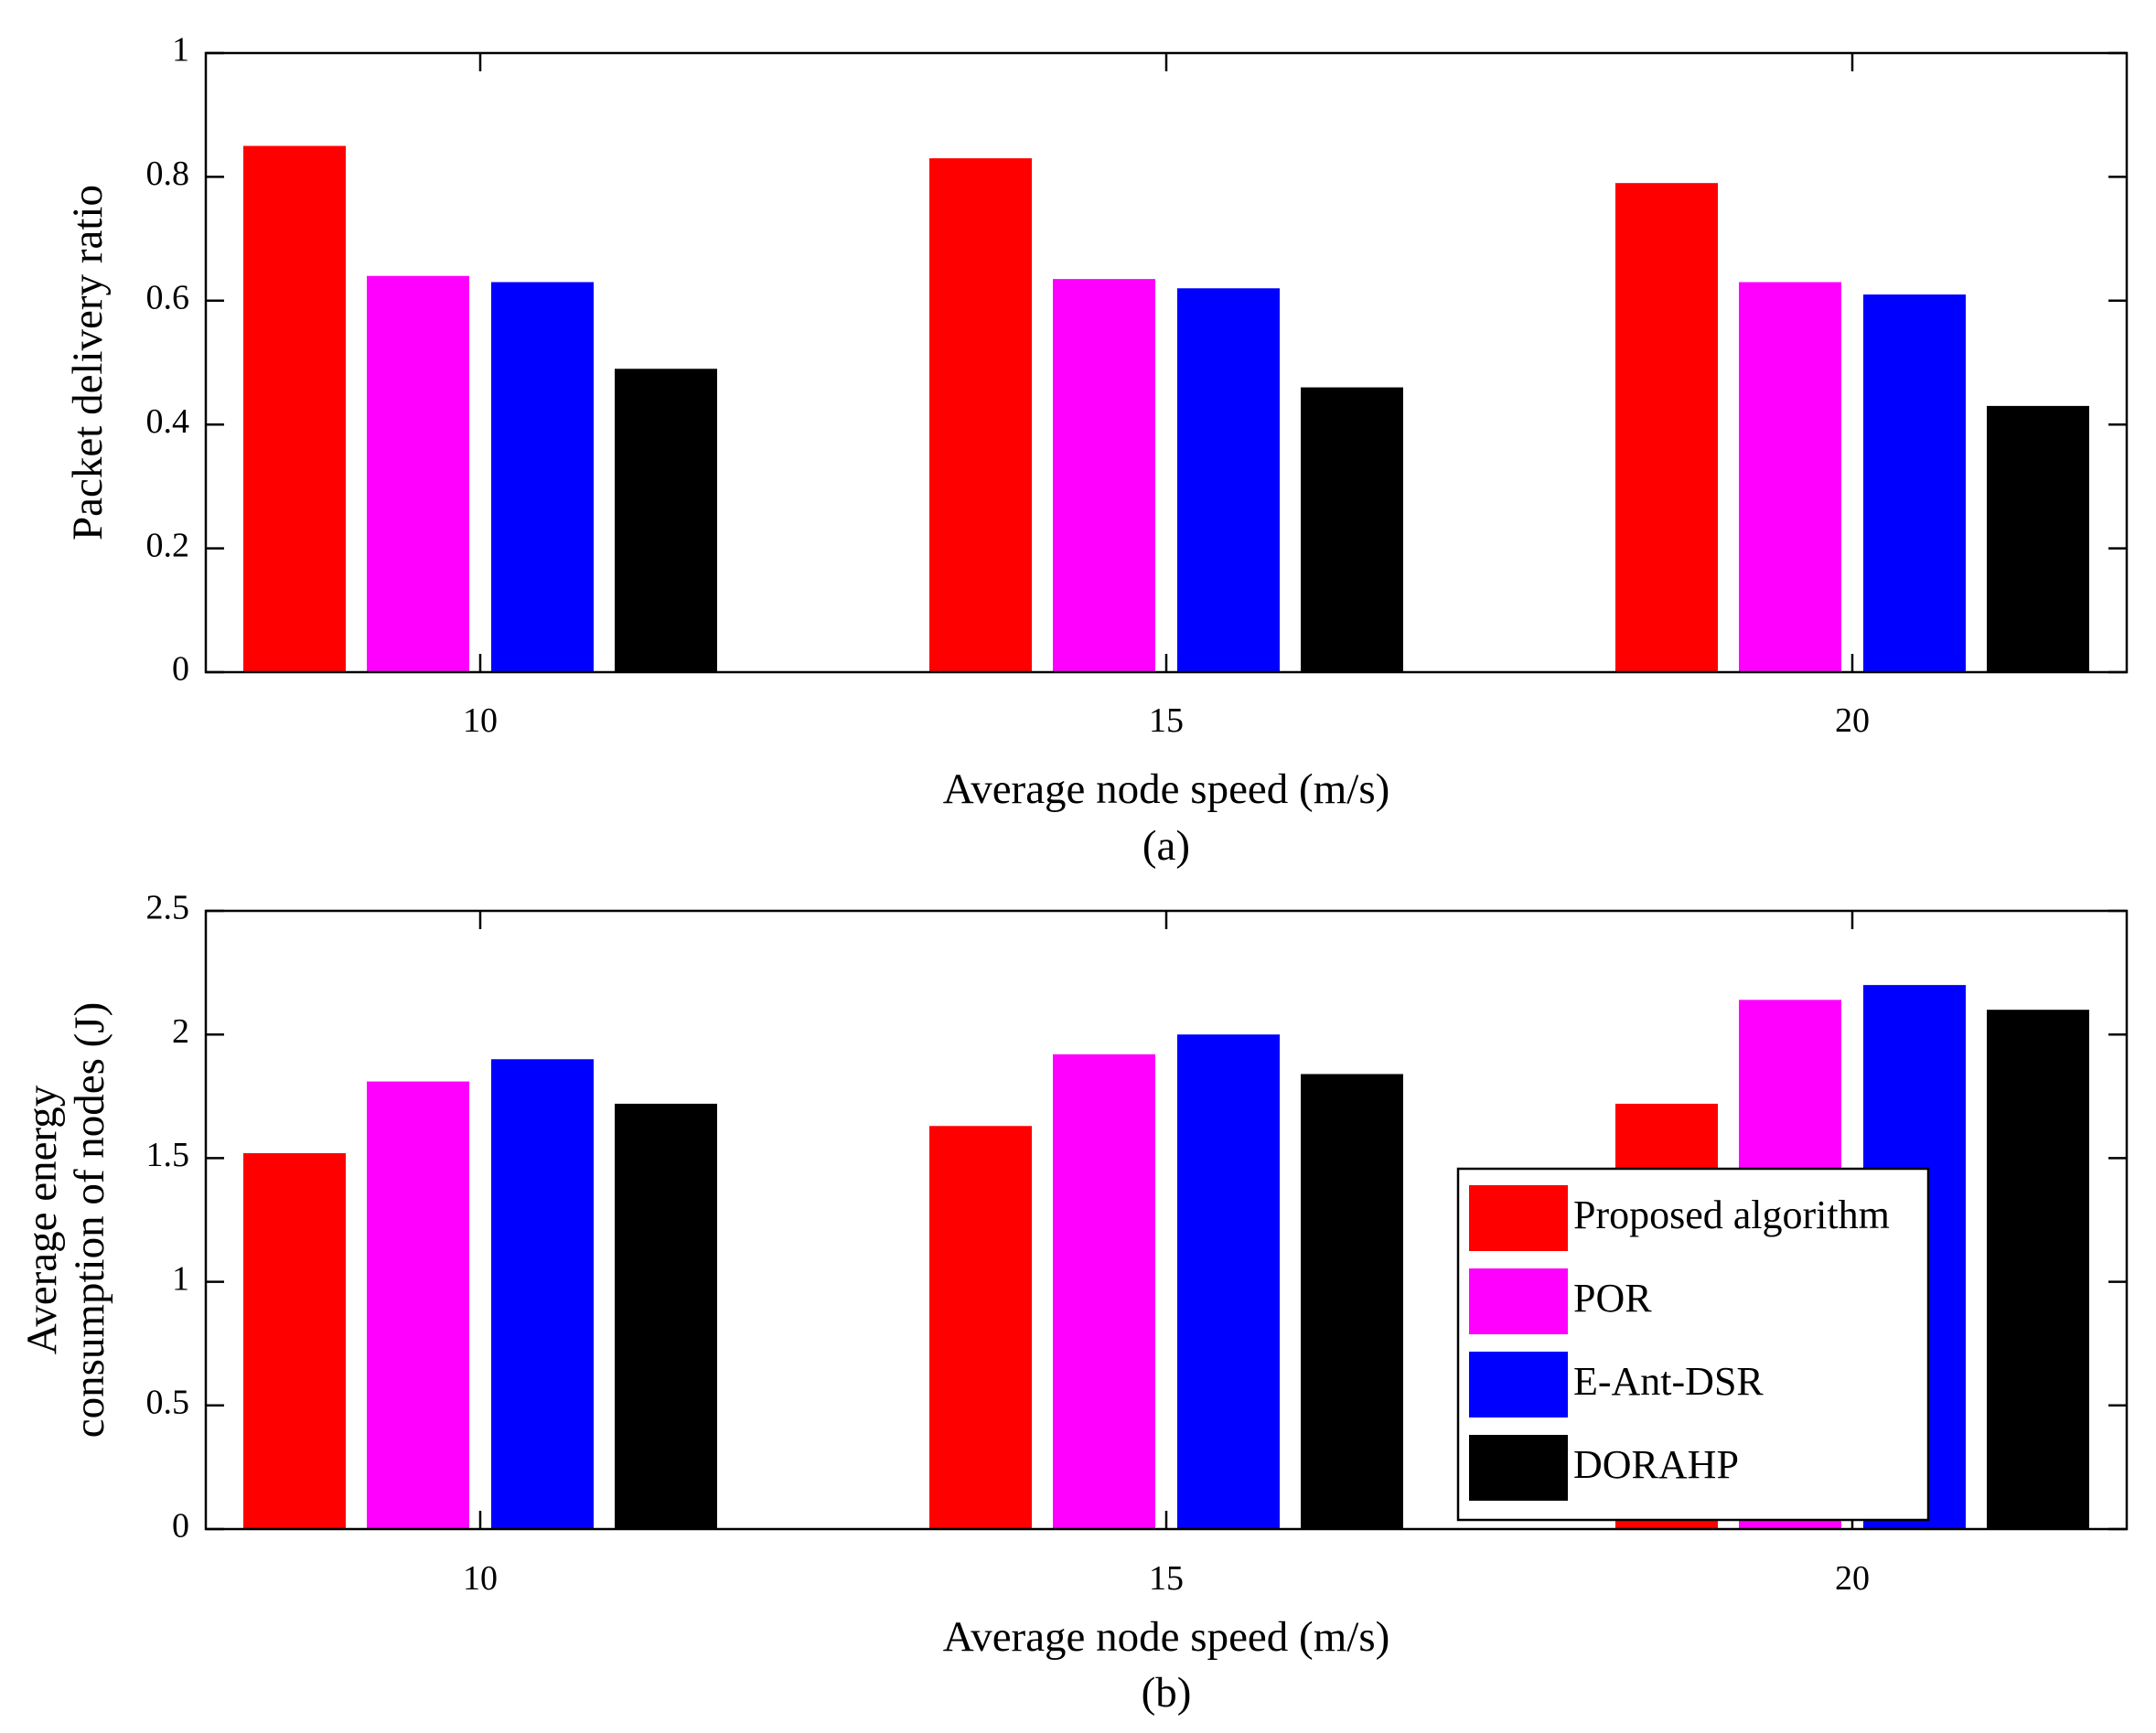  Describe the element at coordinates (42, 1219) in the screenshot. I see `y-axis-label: Average energy` at that location.